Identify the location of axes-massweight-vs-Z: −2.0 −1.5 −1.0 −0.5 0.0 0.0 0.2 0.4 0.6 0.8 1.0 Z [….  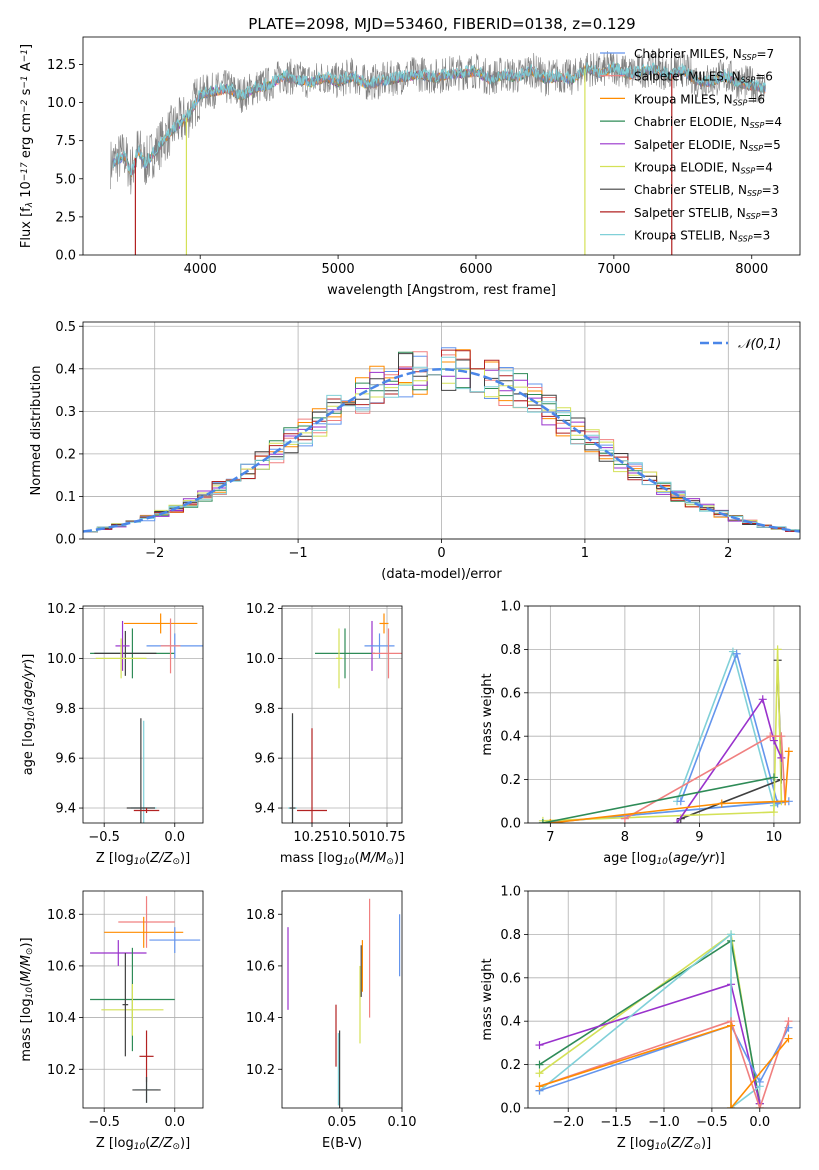
(640, 1018).